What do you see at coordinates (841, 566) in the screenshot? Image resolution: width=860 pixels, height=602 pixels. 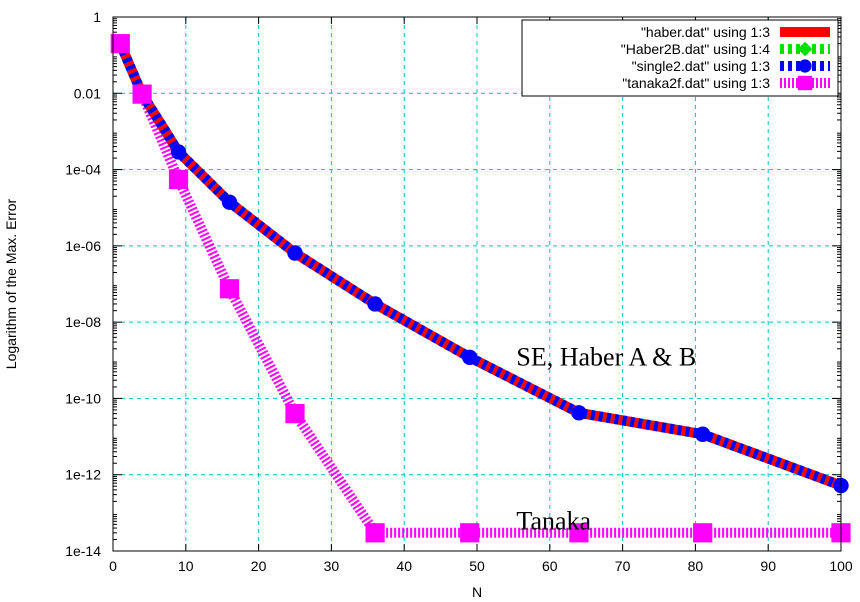 I see `x-tick-label: 100` at bounding box center [841, 566].